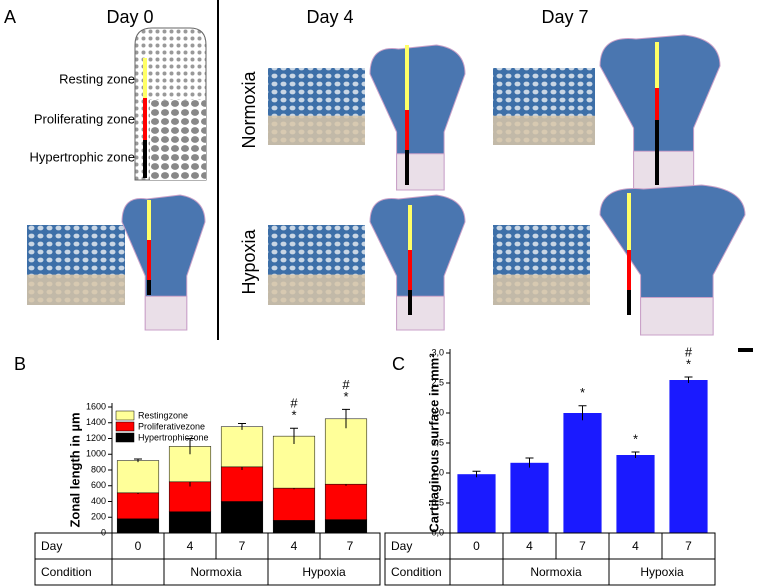  Describe the element at coordinates (98, 517) in the screenshot. I see `y-tick-label: 200` at that location.